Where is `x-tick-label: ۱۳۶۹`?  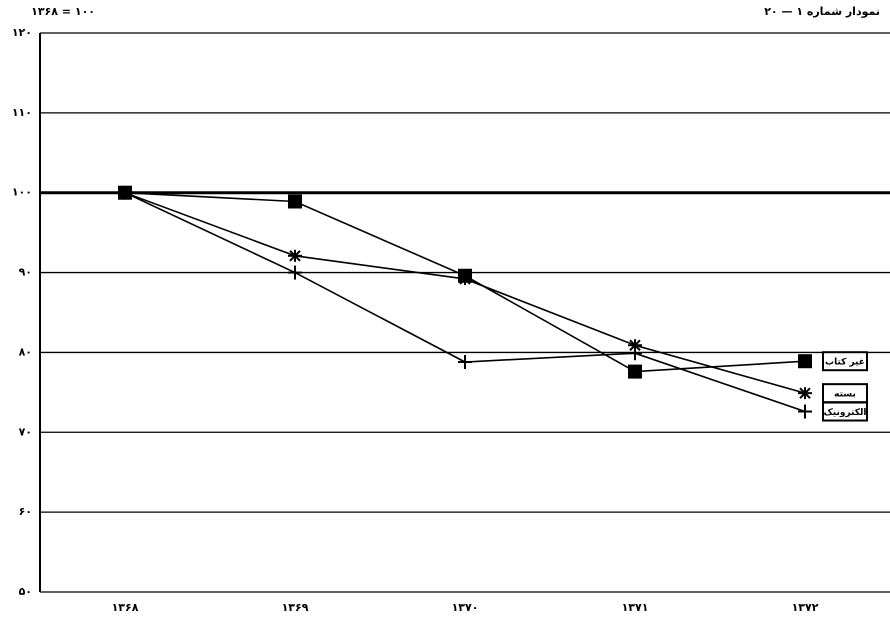 x-tick-label: ۱۳۶۹ is located at coordinates (295, 607).